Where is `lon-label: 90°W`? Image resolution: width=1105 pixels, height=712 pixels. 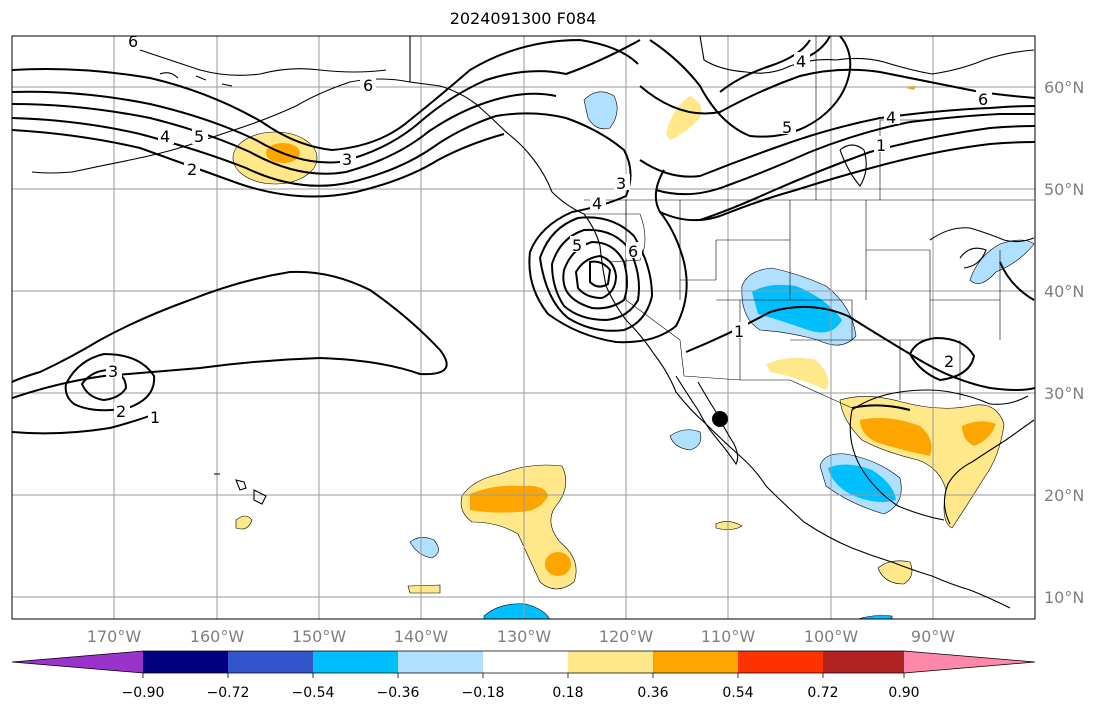
lon-label: 90°W is located at coordinates (933, 636).